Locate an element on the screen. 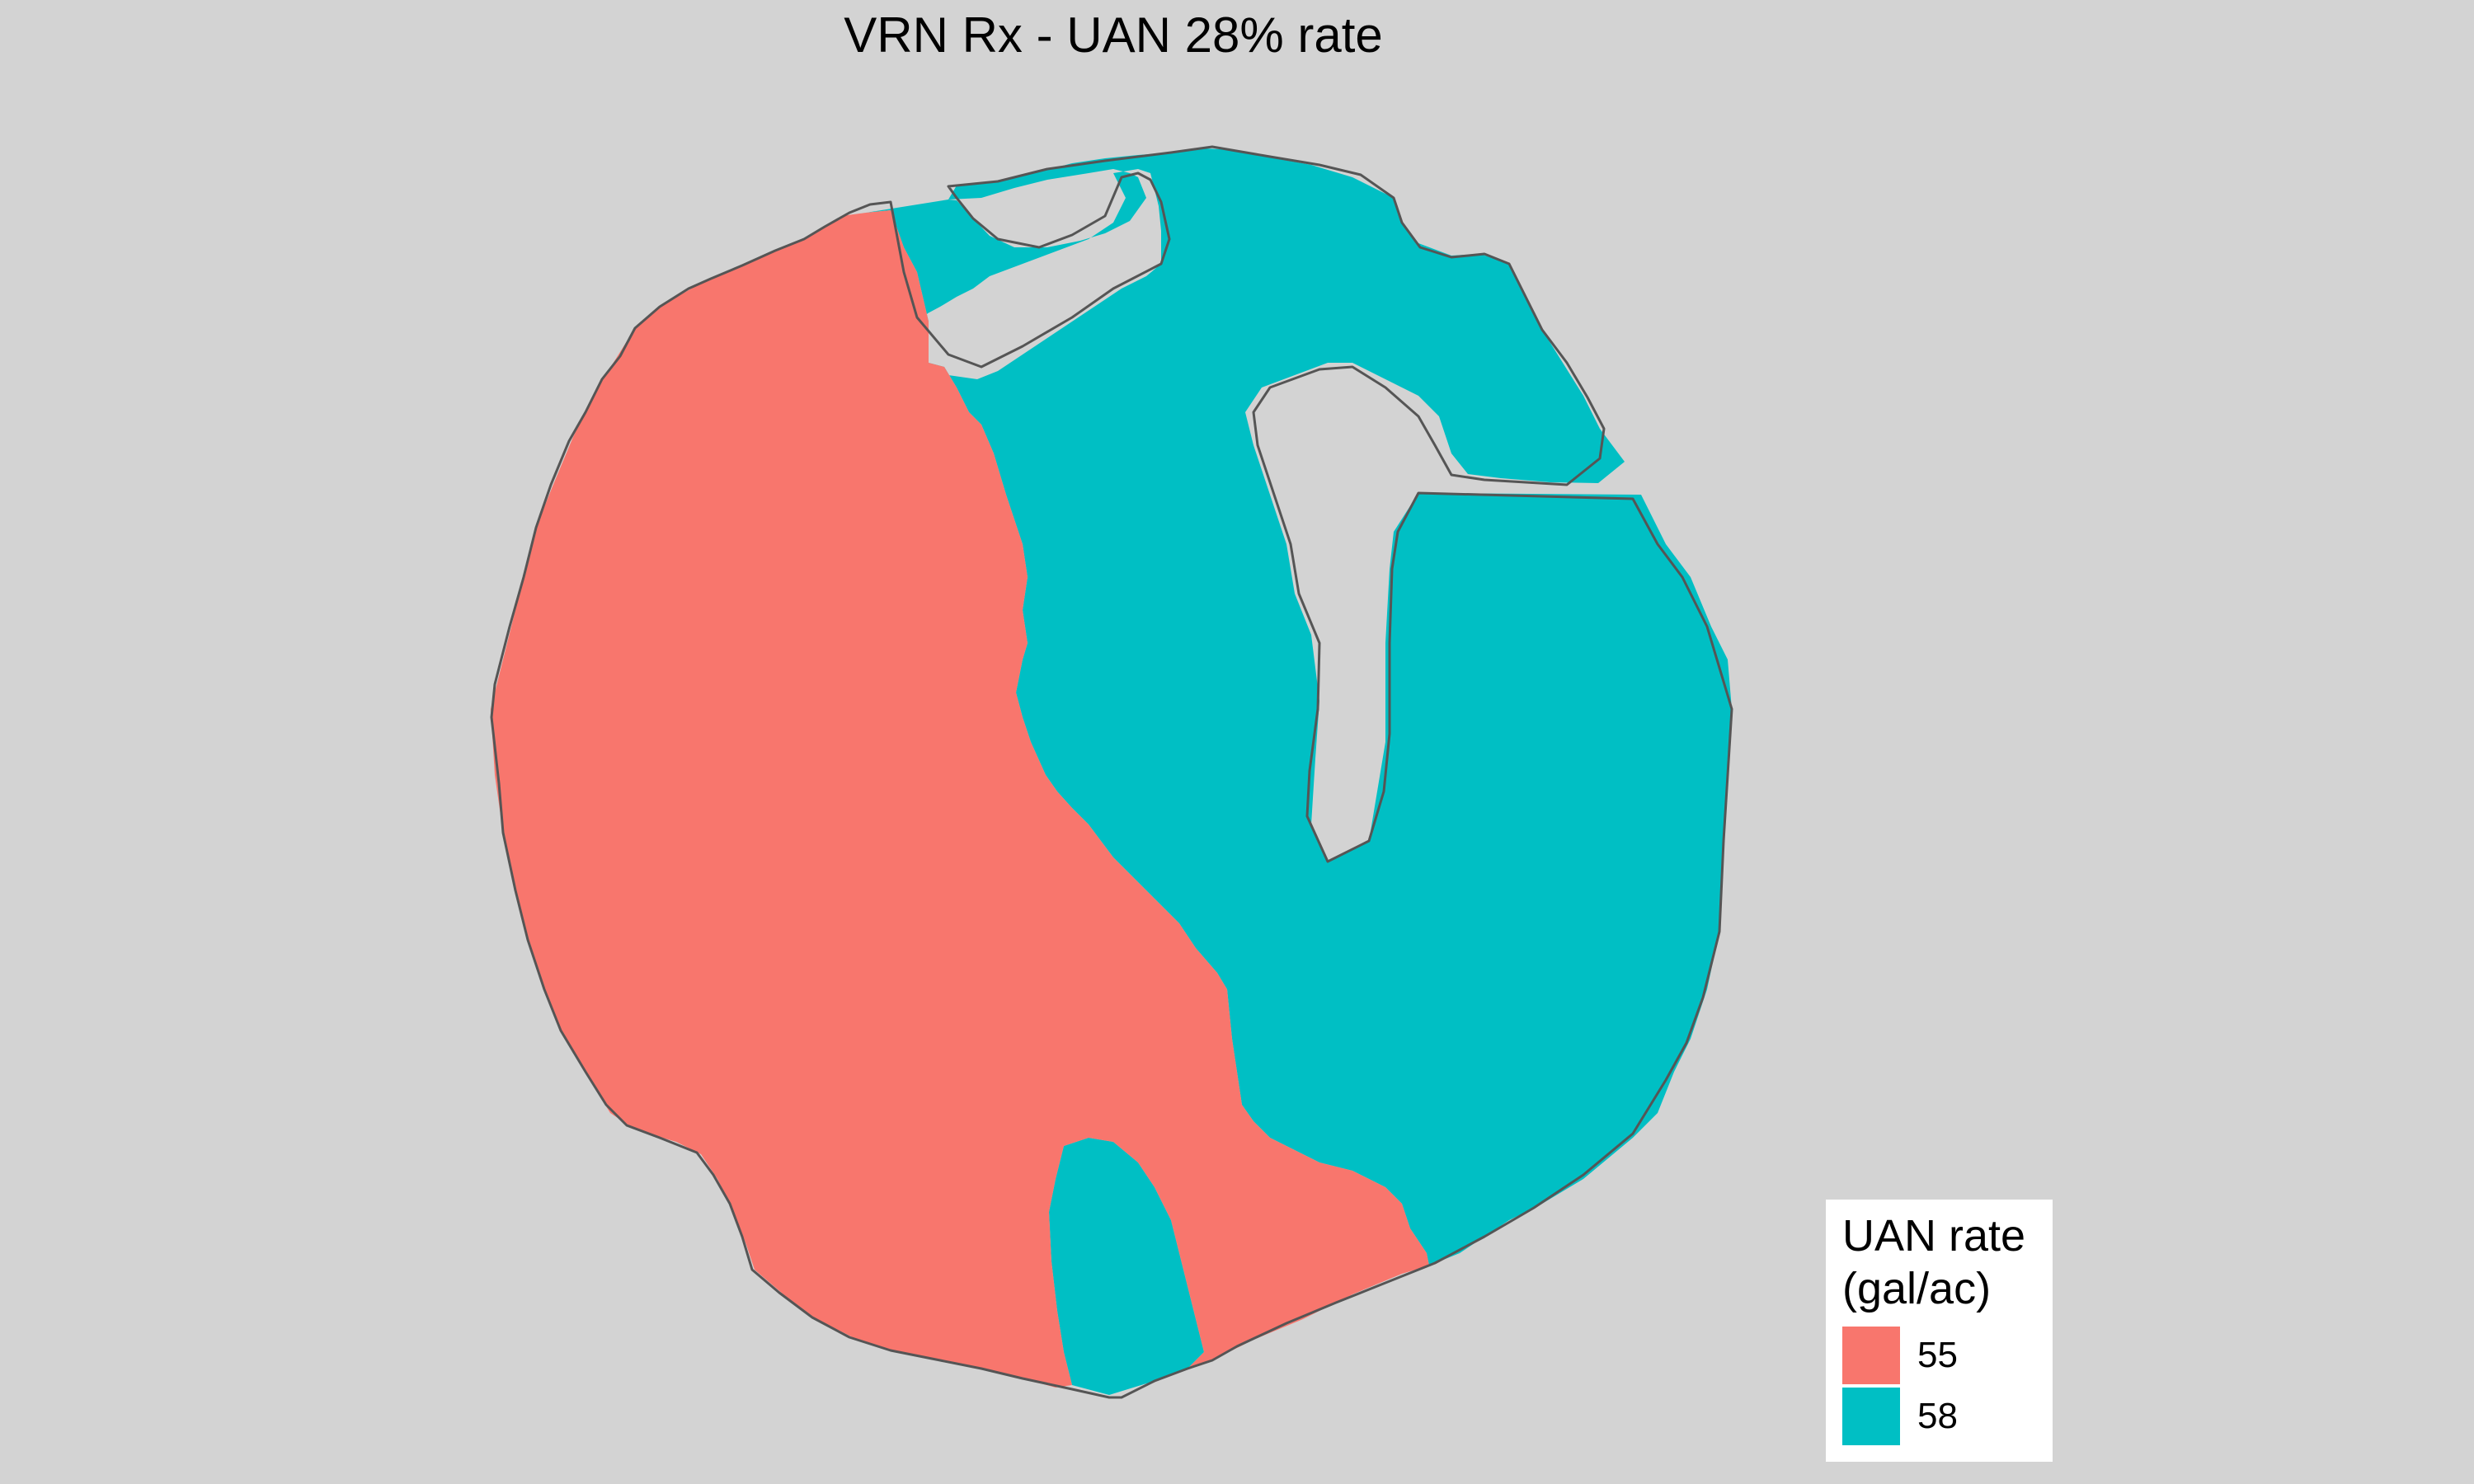 This screenshot has height=1484, width=2474. legend-title-line1: UAN rate is located at coordinates (1934, 1236).